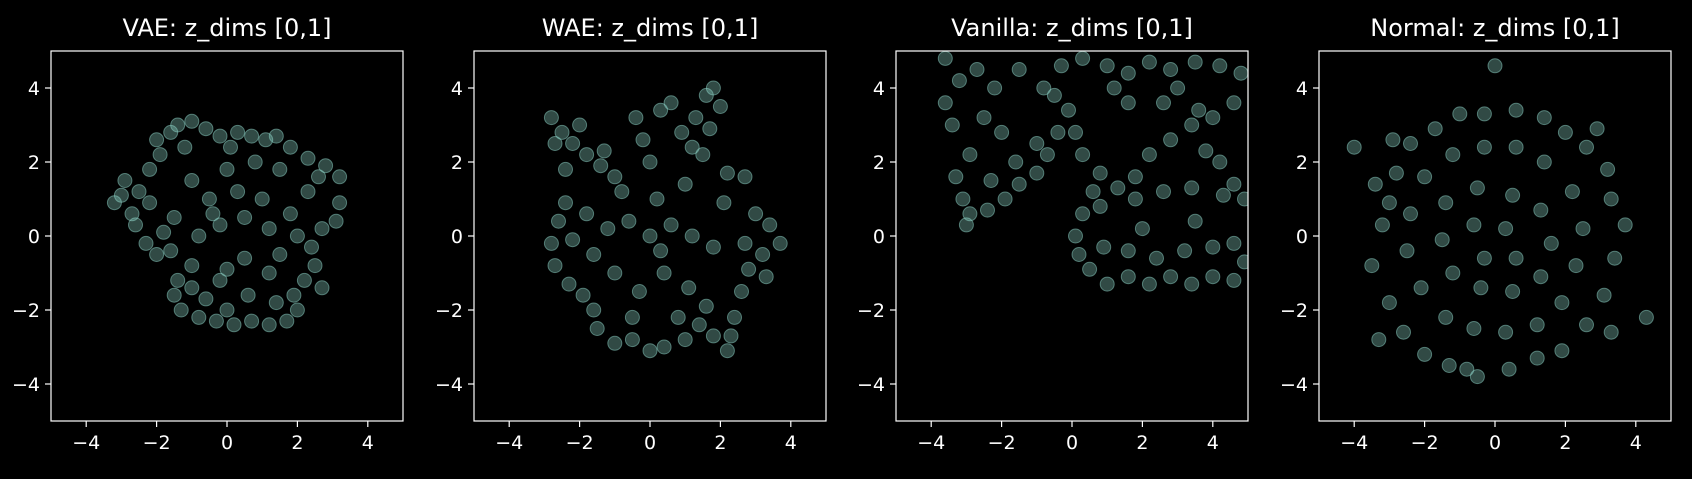 This screenshot has width=1692, height=479. I want to click on x-tick-label: 0, so click(650, 443).